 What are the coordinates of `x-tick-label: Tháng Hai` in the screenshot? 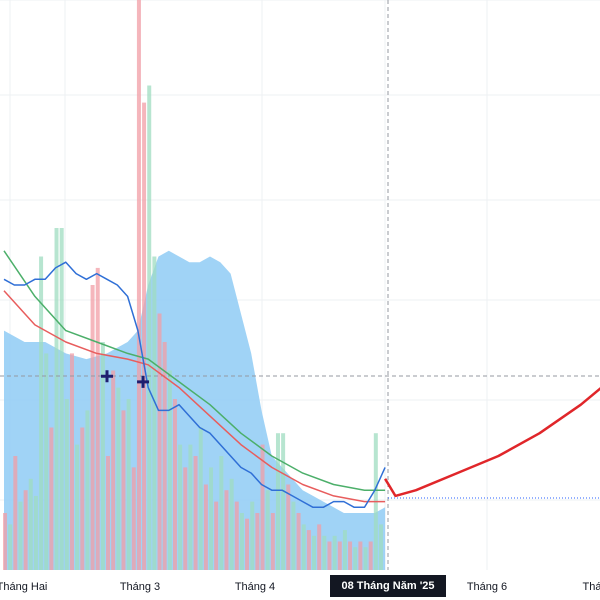 It's located at (23, 587).